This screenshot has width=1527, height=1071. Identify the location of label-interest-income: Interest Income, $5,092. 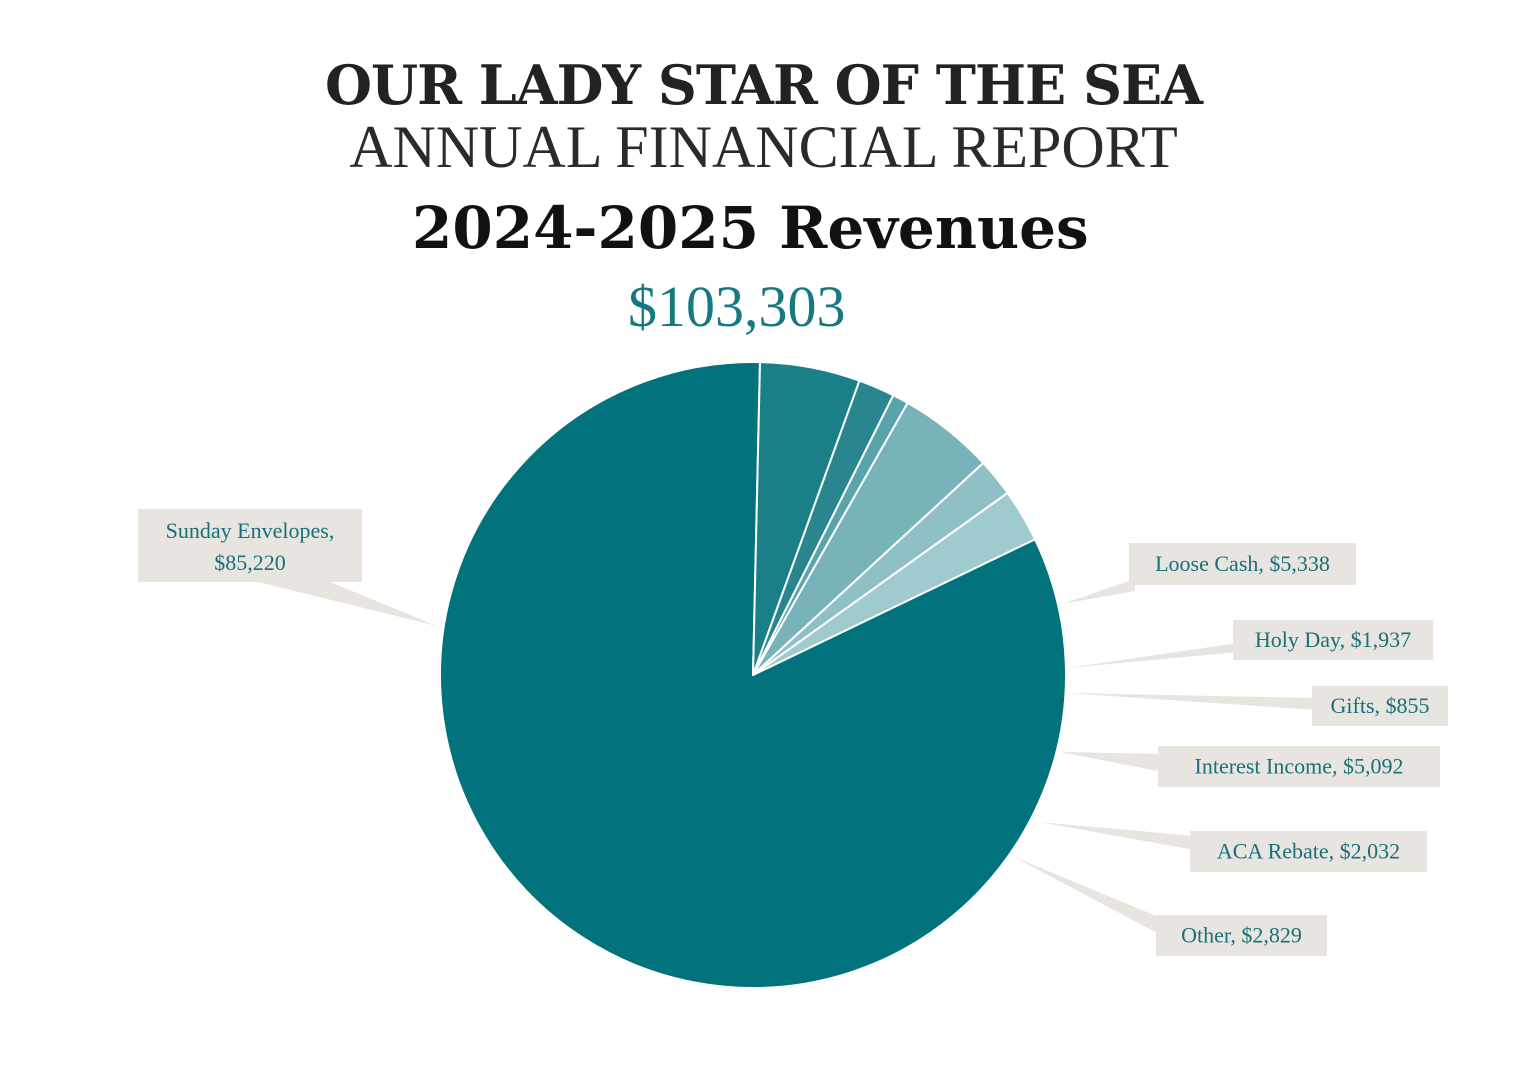
(1250, 766).